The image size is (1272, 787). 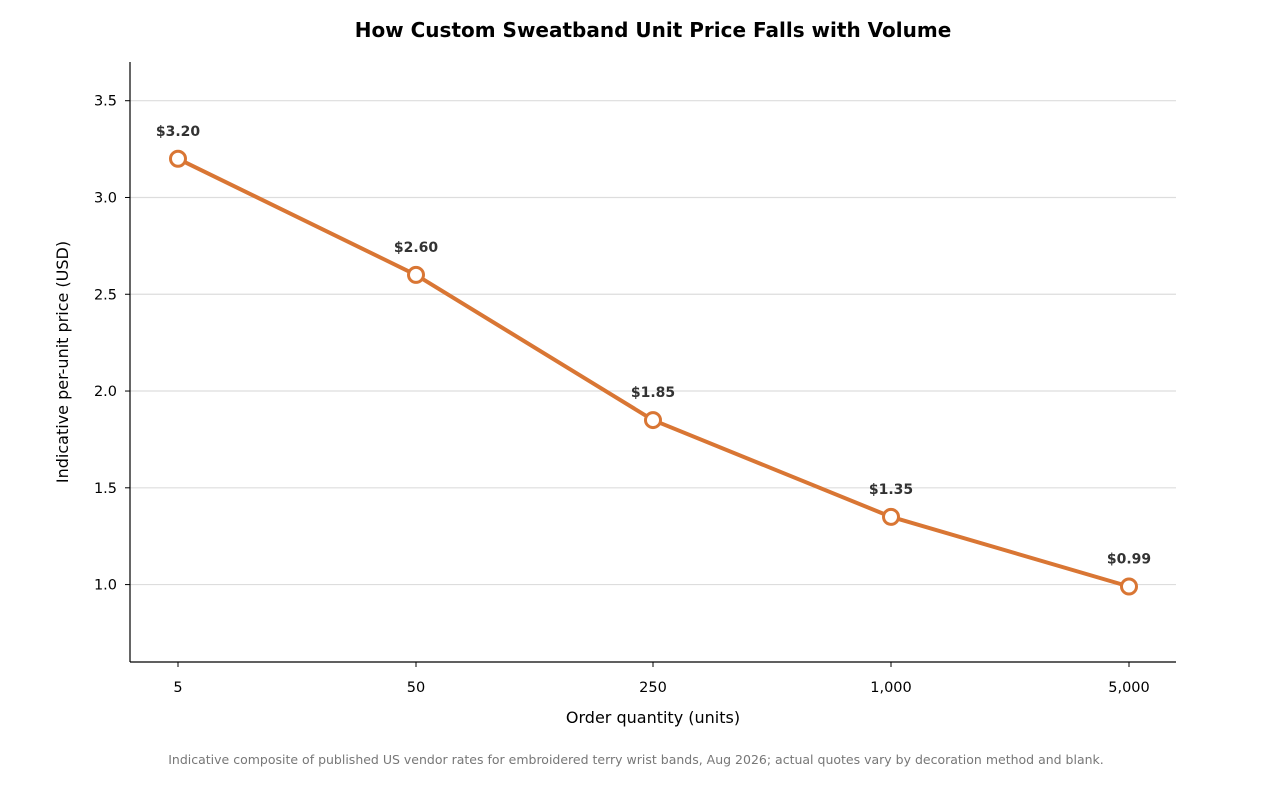 I want to click on x-axis-label: Order quantity (units), so click(x=653, y=717).